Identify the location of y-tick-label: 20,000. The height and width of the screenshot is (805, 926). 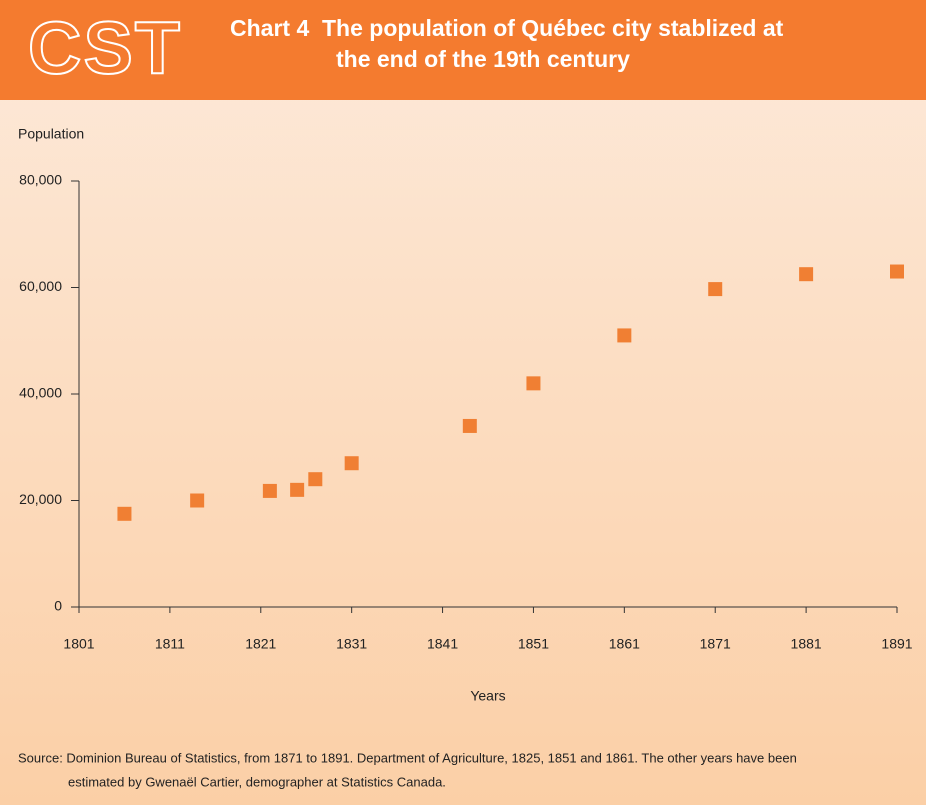
(40, 499).